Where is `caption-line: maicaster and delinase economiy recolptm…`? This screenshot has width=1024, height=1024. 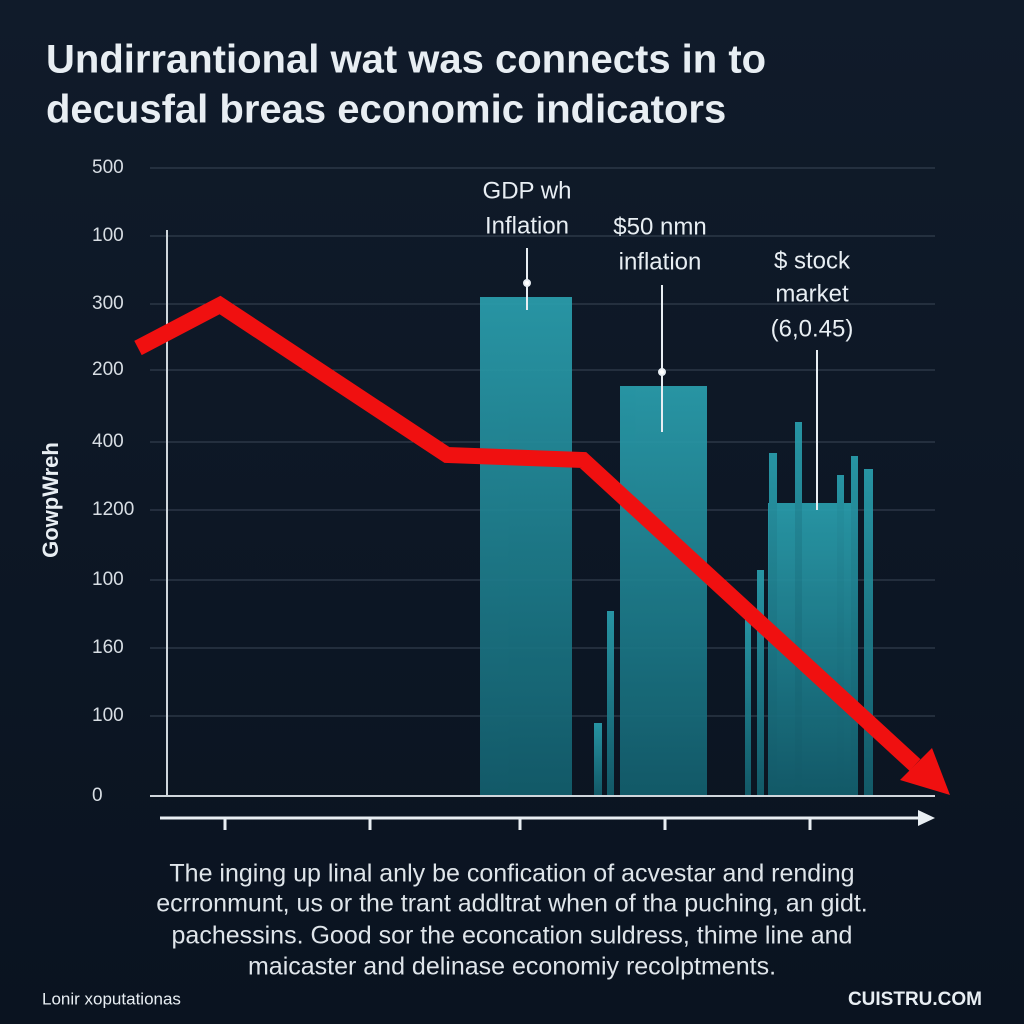 caption-line: maicaster and delinase economiy recolptm… is located at coordinates (512, 967).